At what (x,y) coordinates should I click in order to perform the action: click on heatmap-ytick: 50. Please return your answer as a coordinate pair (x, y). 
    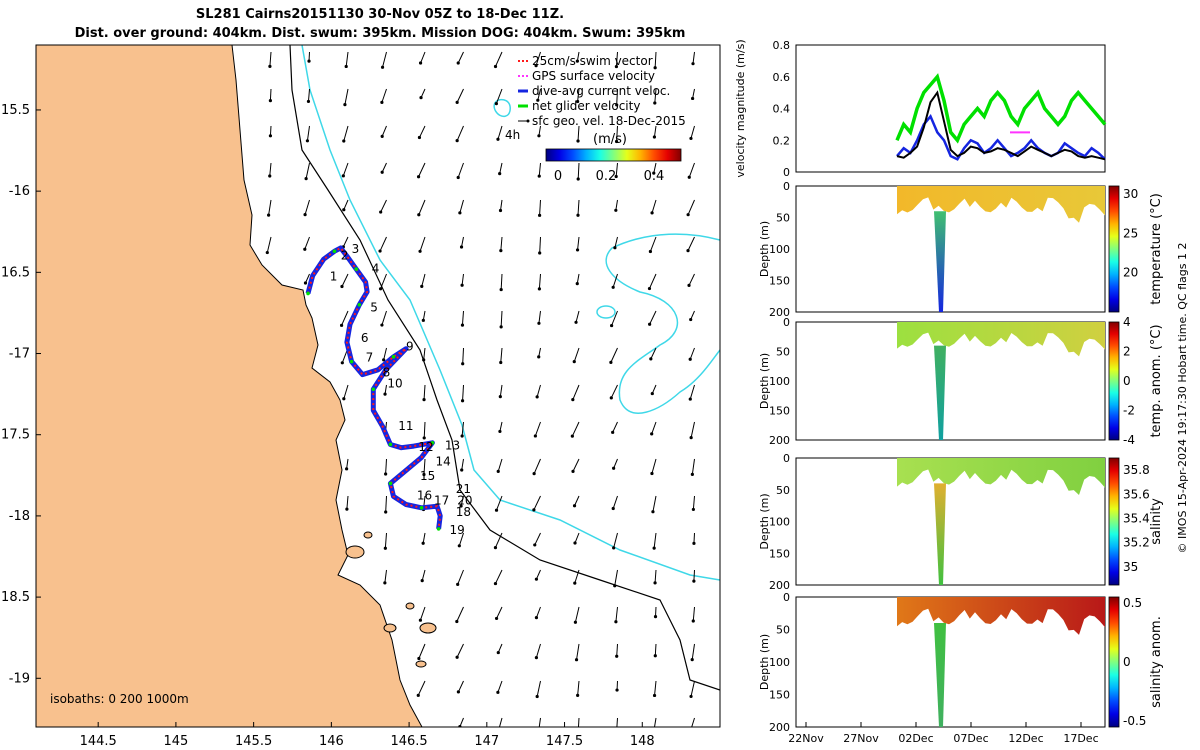
    Looking at the image, I should click on (783, 630).